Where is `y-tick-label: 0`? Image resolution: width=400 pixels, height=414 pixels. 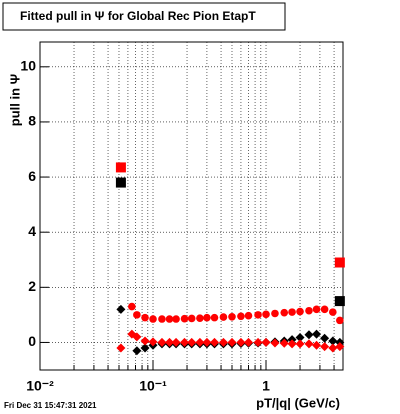
y-tick-label: 0 is located at coordinates (32, 341).